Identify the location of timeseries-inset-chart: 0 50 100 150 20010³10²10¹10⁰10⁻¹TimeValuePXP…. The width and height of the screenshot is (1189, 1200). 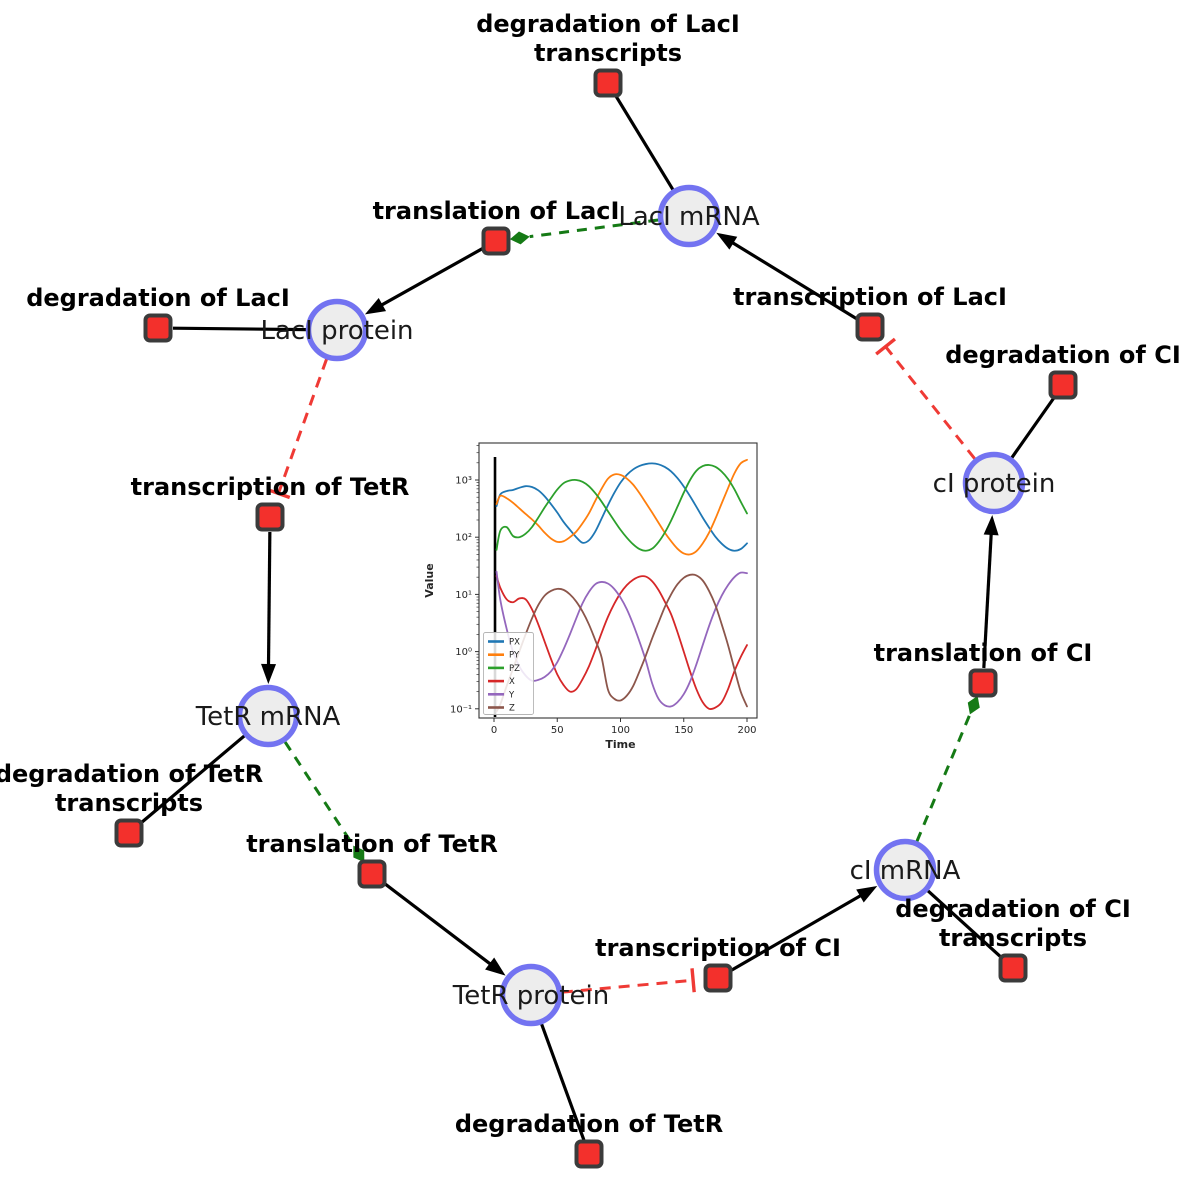
(590, 596).